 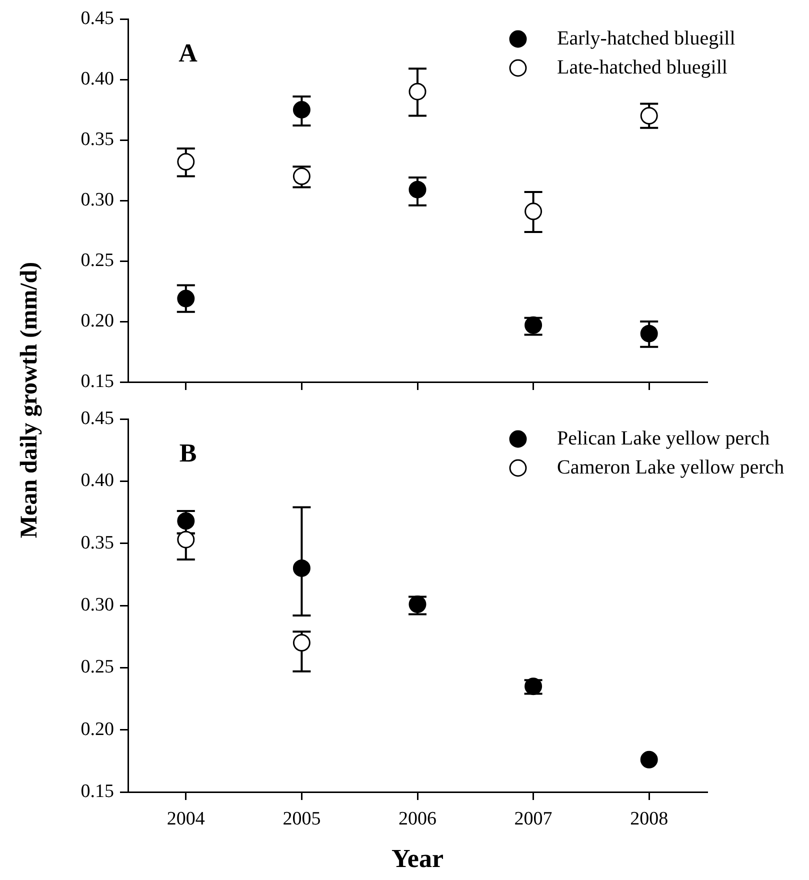 What do you see at coordinates (670, 467) in the screenshot?
I see `legend-label: Cameron Lake yellow perch` at bounding box center [670, 467].